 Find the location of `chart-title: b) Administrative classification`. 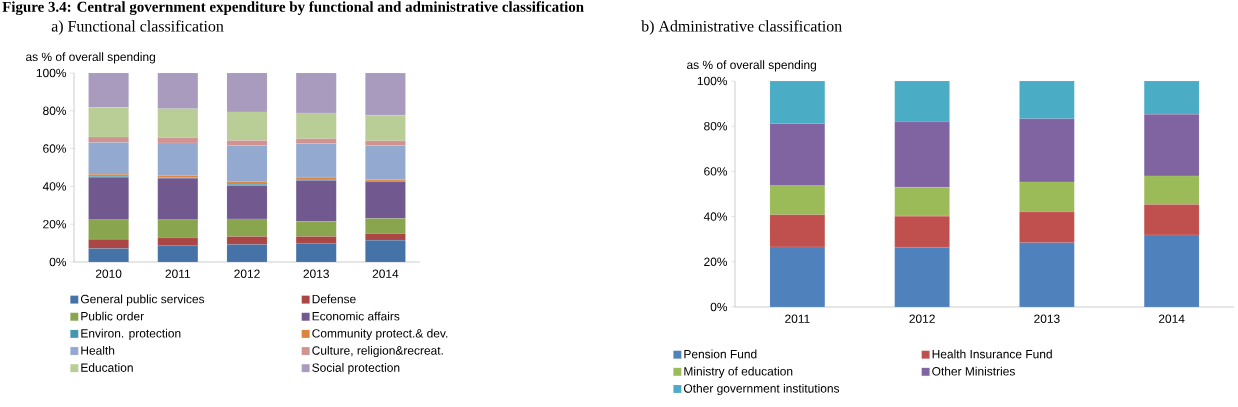

chart-title: b) Administrative classification is located at coordinates (741, 27).